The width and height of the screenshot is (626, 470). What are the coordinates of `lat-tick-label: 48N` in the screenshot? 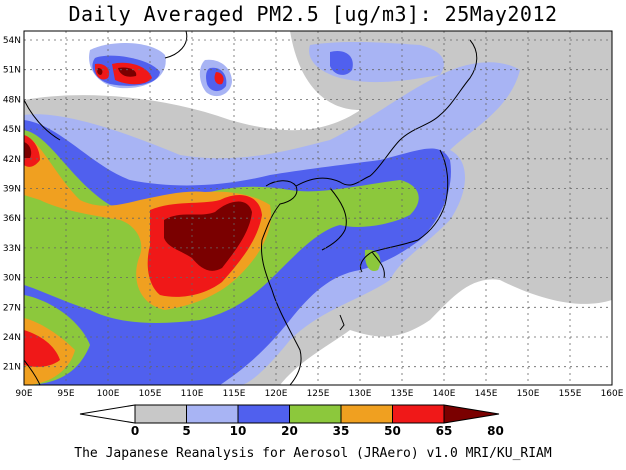 It's located at (12, 100).